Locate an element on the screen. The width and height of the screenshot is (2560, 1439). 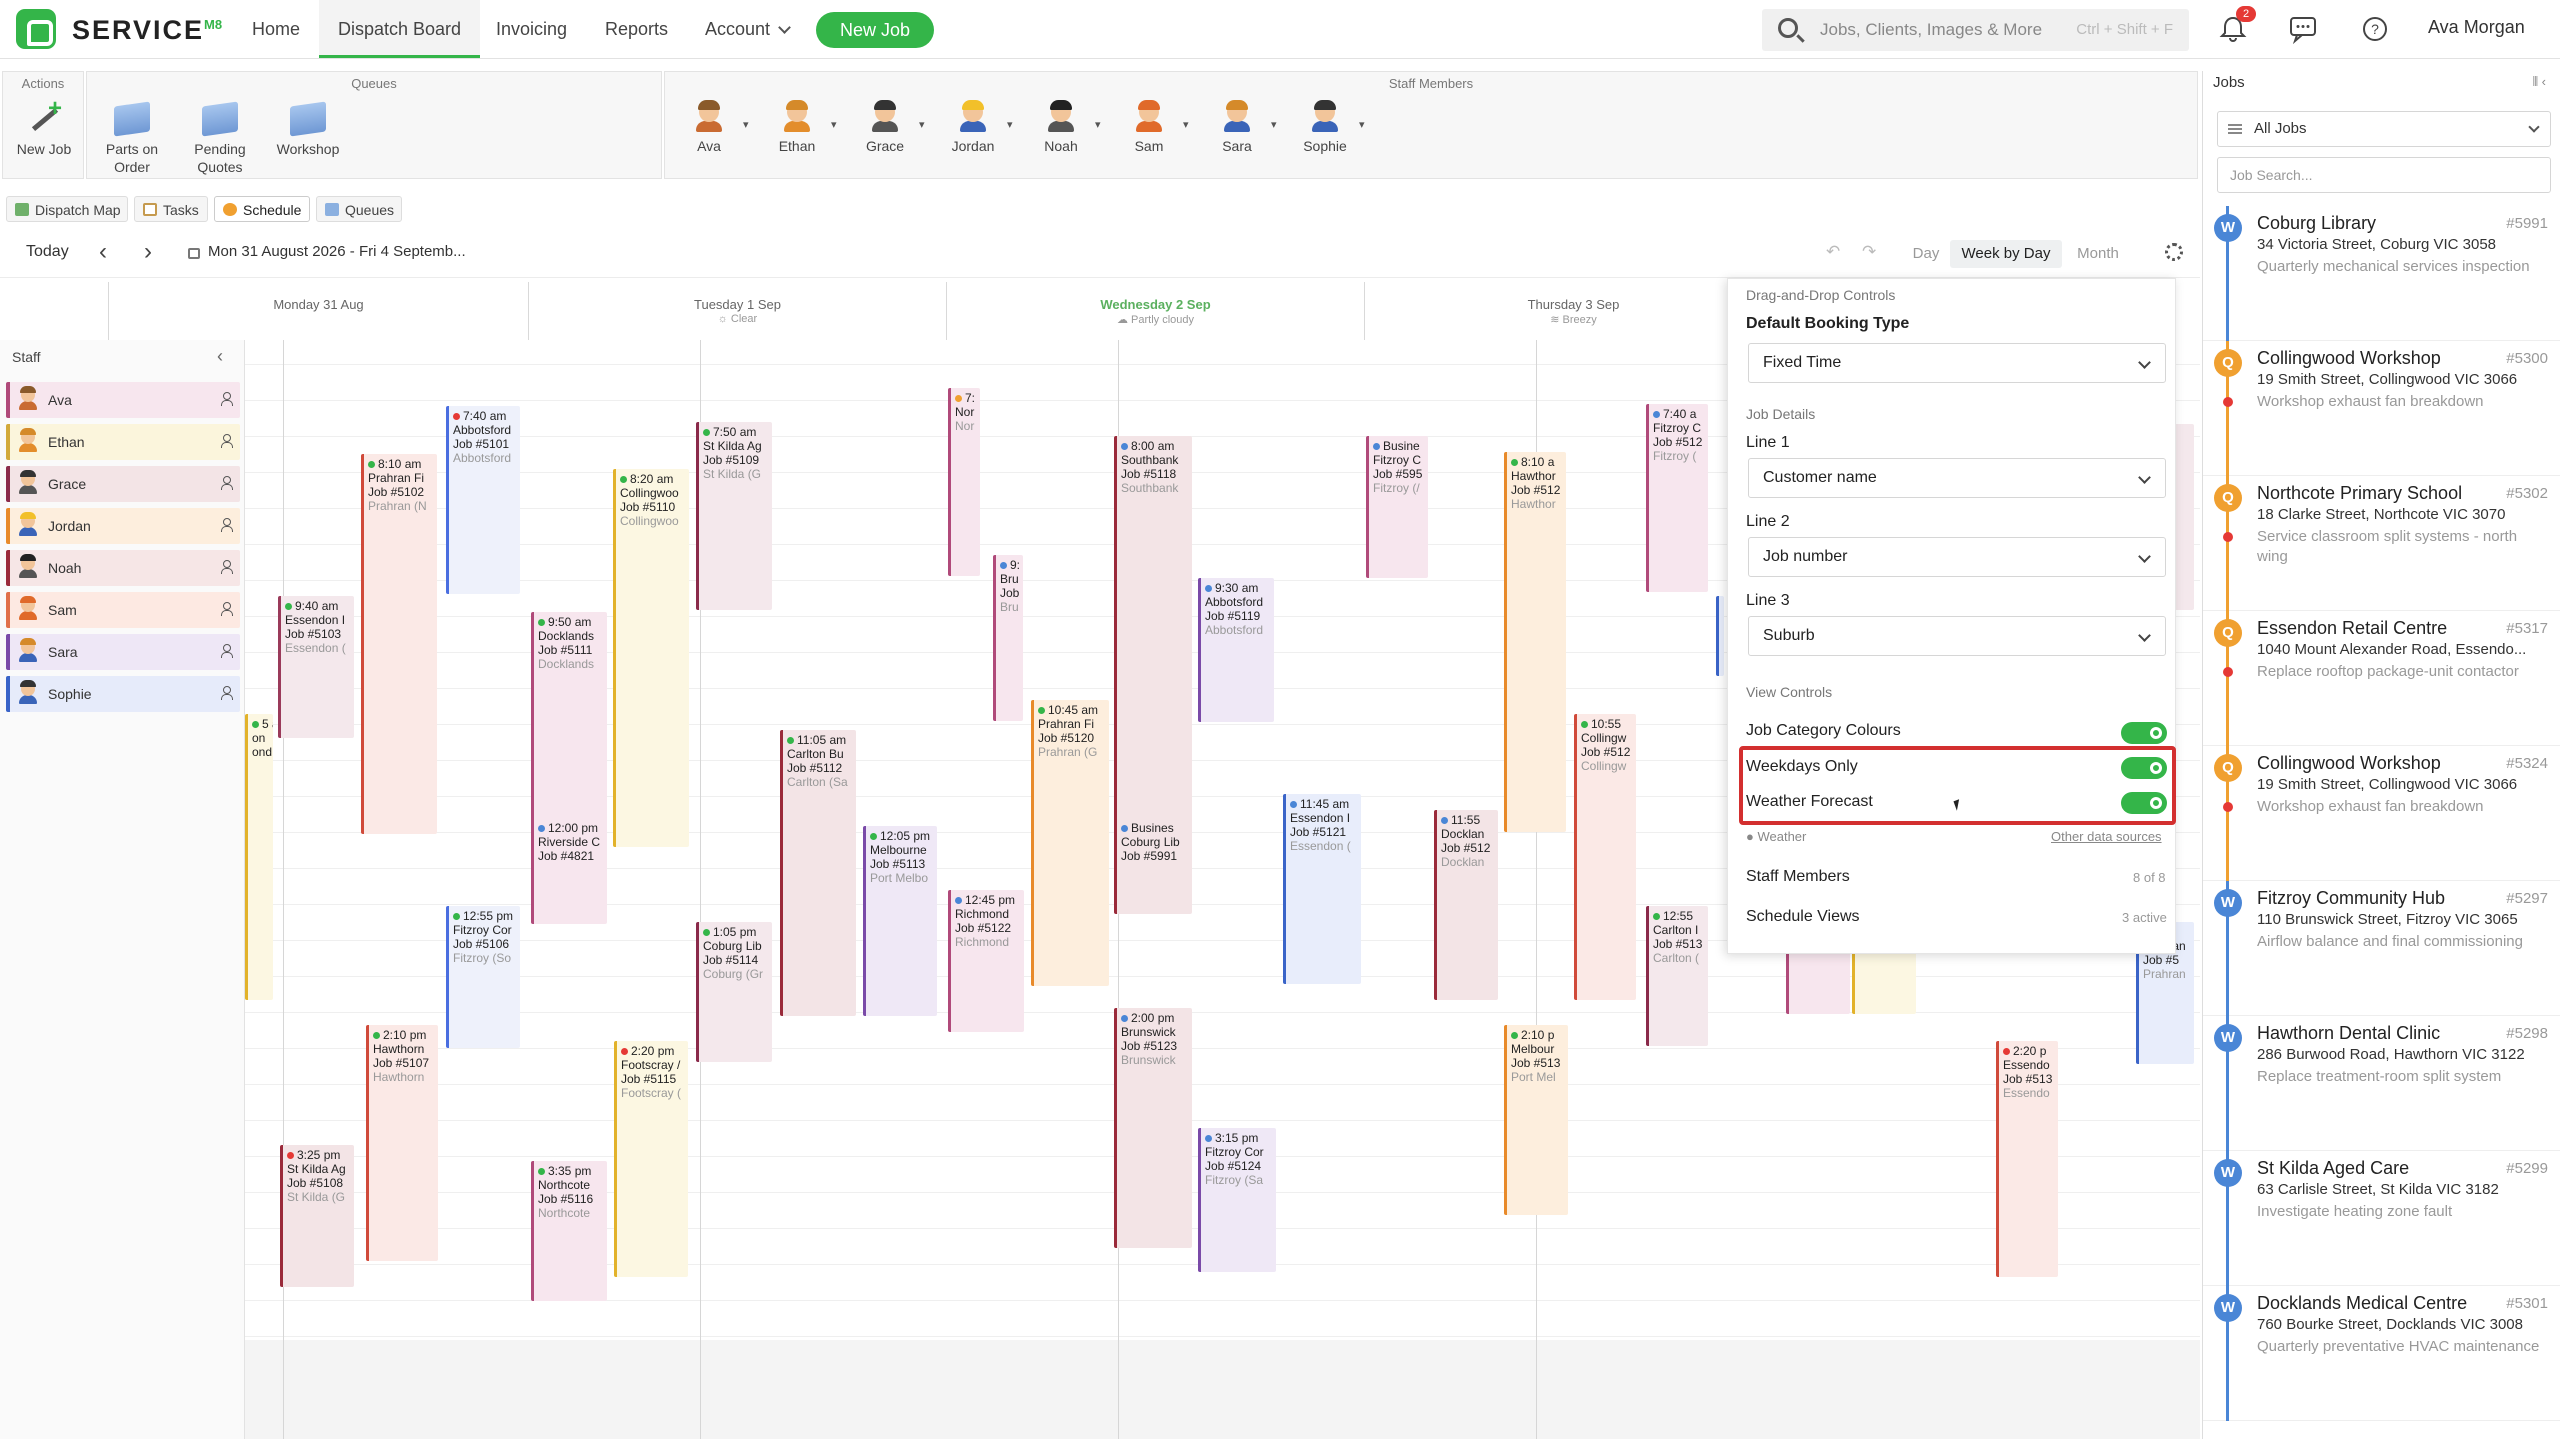
schedule-views-row: Schedule Views is located at coordinates (1803, 916).